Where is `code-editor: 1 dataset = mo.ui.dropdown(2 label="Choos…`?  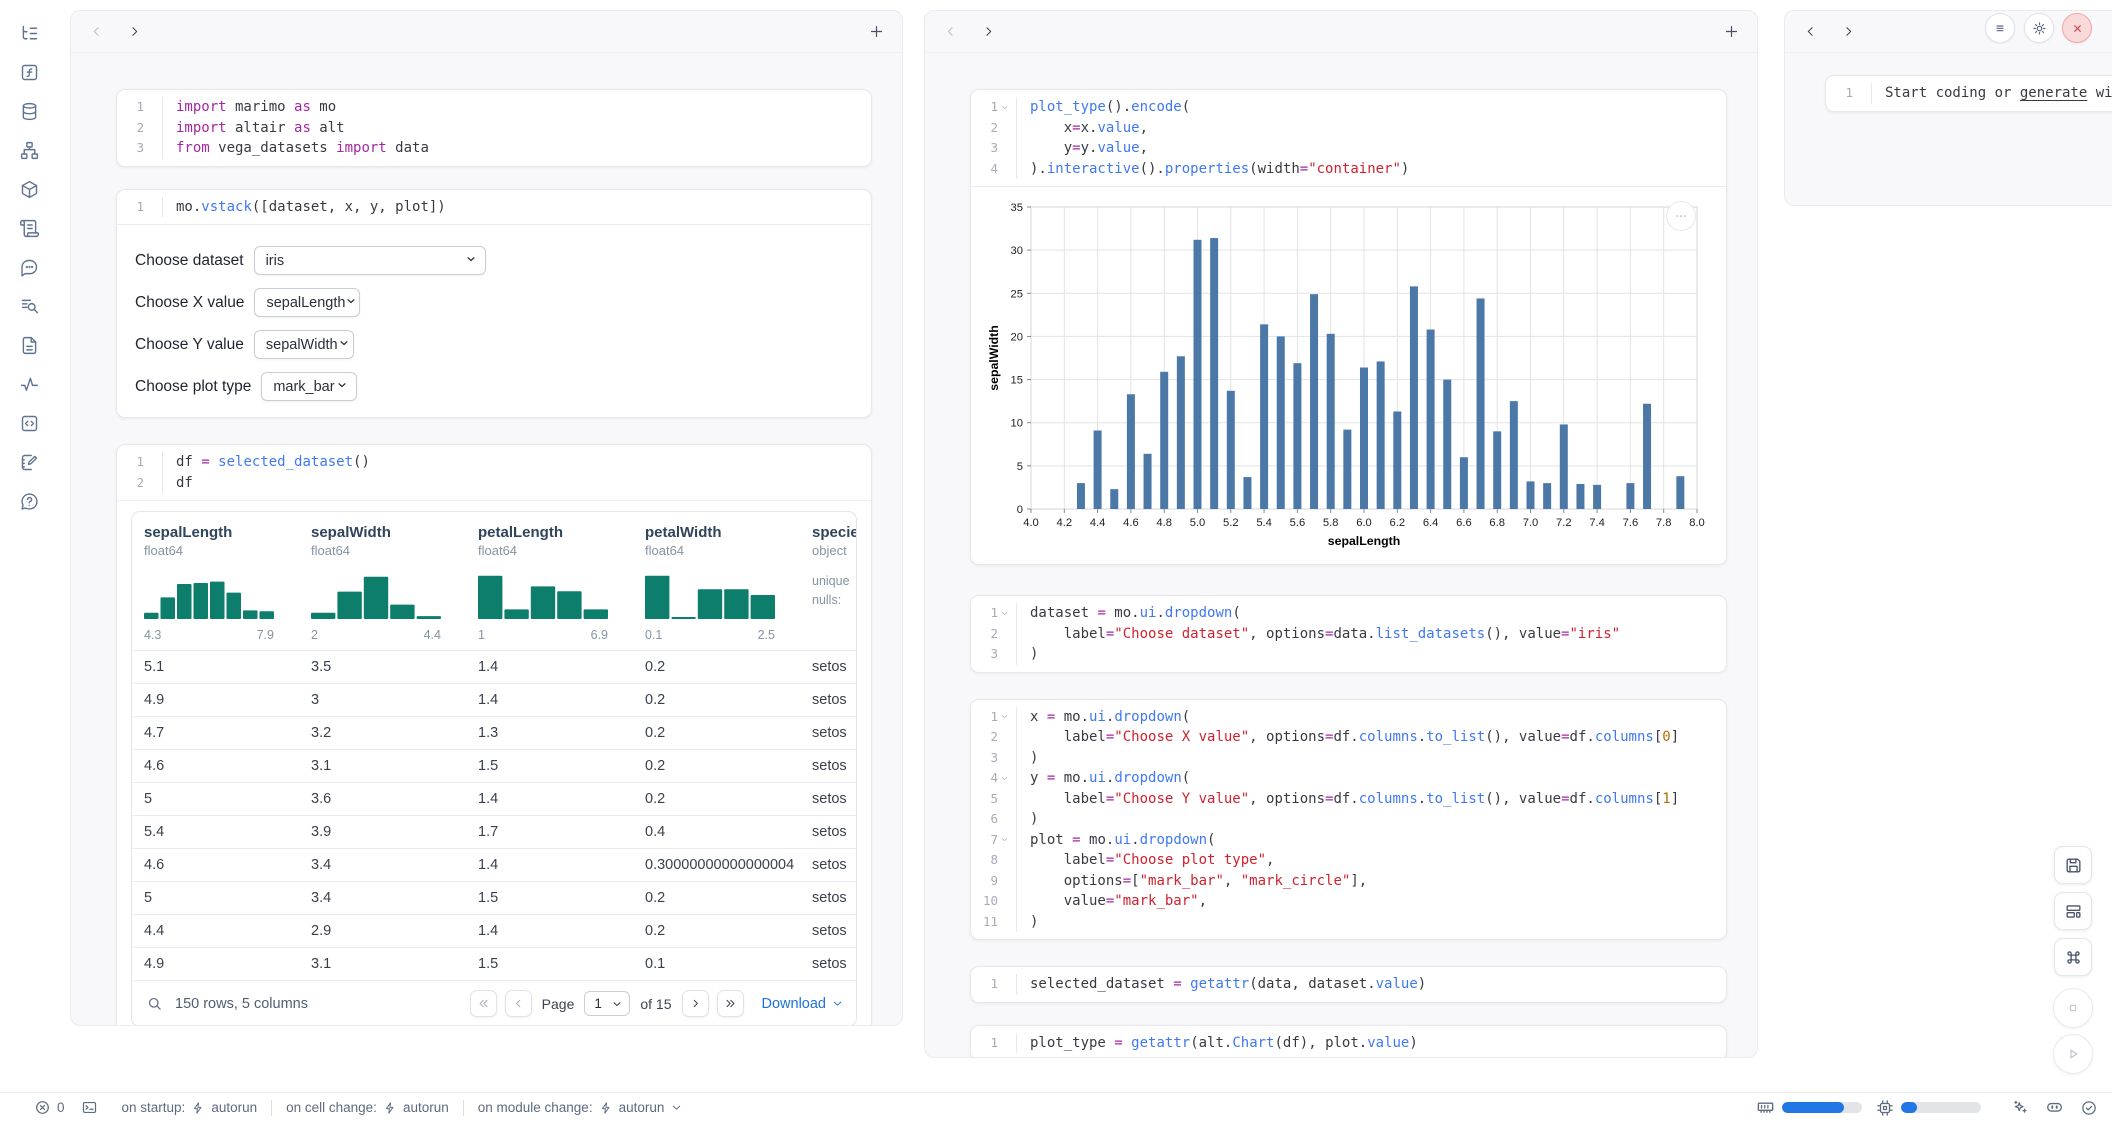
code-editor: 1 dataset = mo.ui.dropdown(2 label="Choos… is located at coordinates (1348, 634).